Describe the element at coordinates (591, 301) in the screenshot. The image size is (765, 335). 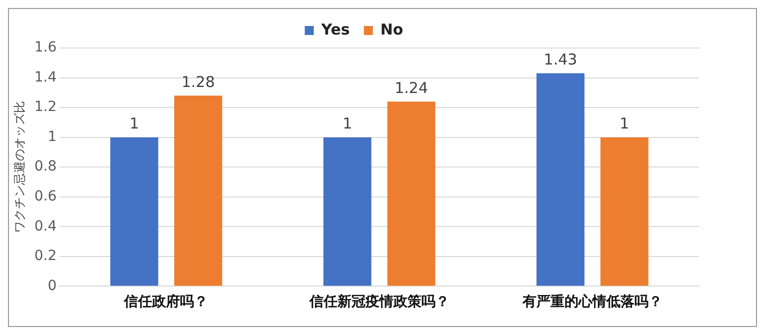
I see `x-tick-label: 有严重的心情低落吗？` at that location.